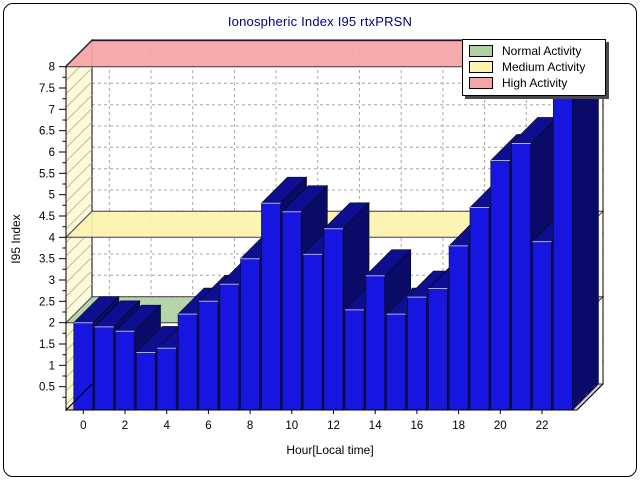  Describe the element at coordinates (481, 51) in the screenshot. I see `normal-activity-swatch` at that location.